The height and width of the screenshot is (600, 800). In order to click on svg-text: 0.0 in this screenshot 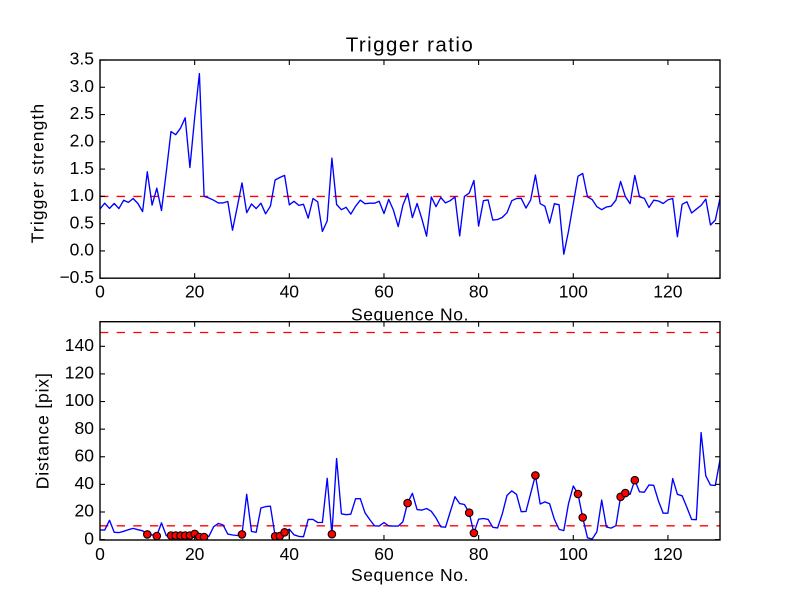, I will do `click(82, 250)`.